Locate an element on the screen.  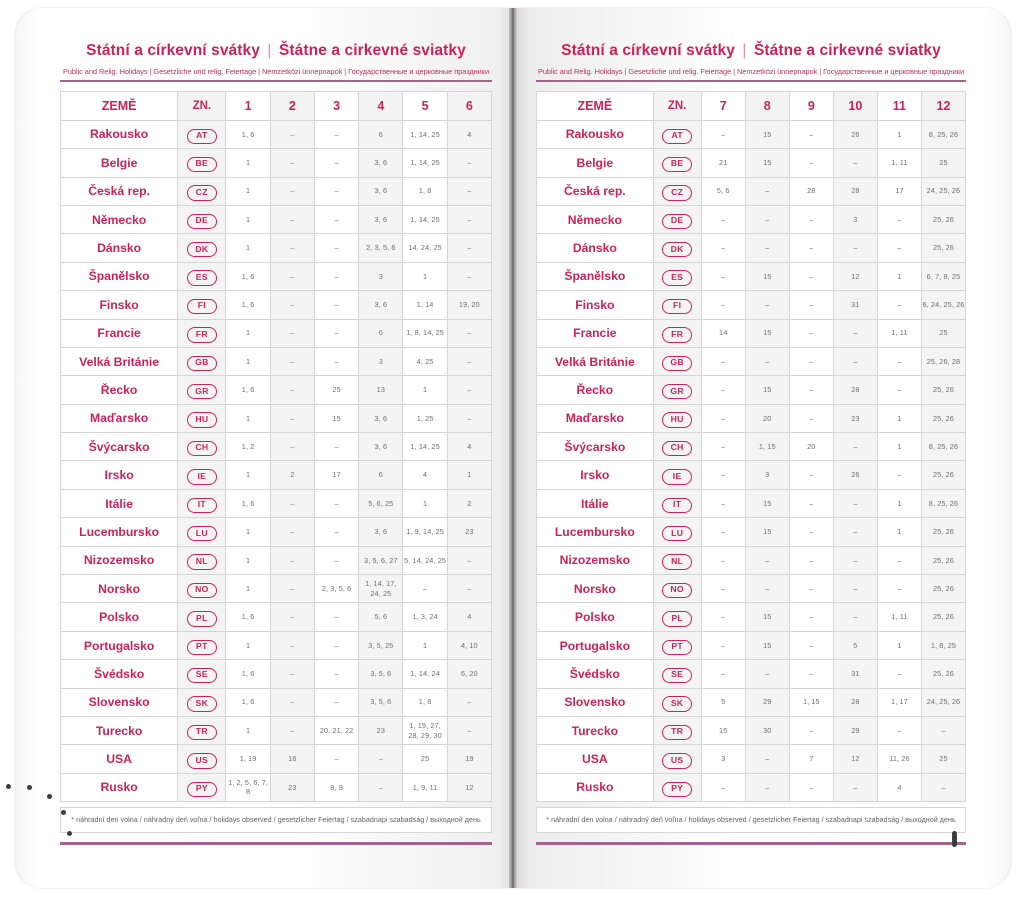
table-row: Německo DE – – –3–25, 26 is located at coordinates (751, 219).